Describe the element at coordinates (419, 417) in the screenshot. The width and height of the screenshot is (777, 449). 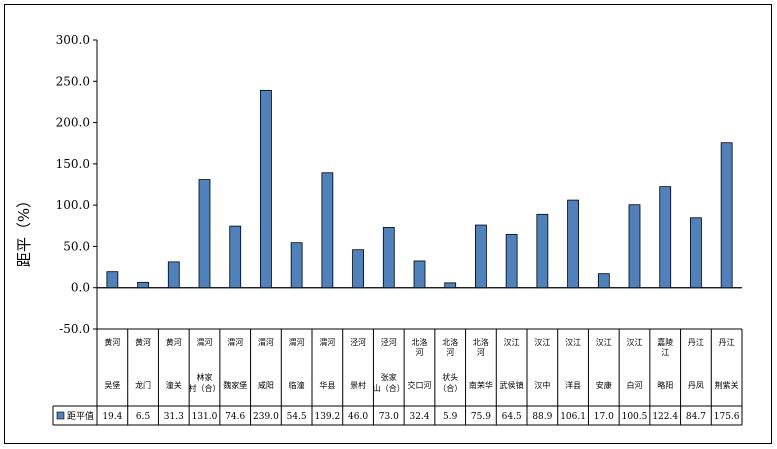
I see `table-value: 32.4` at that location.